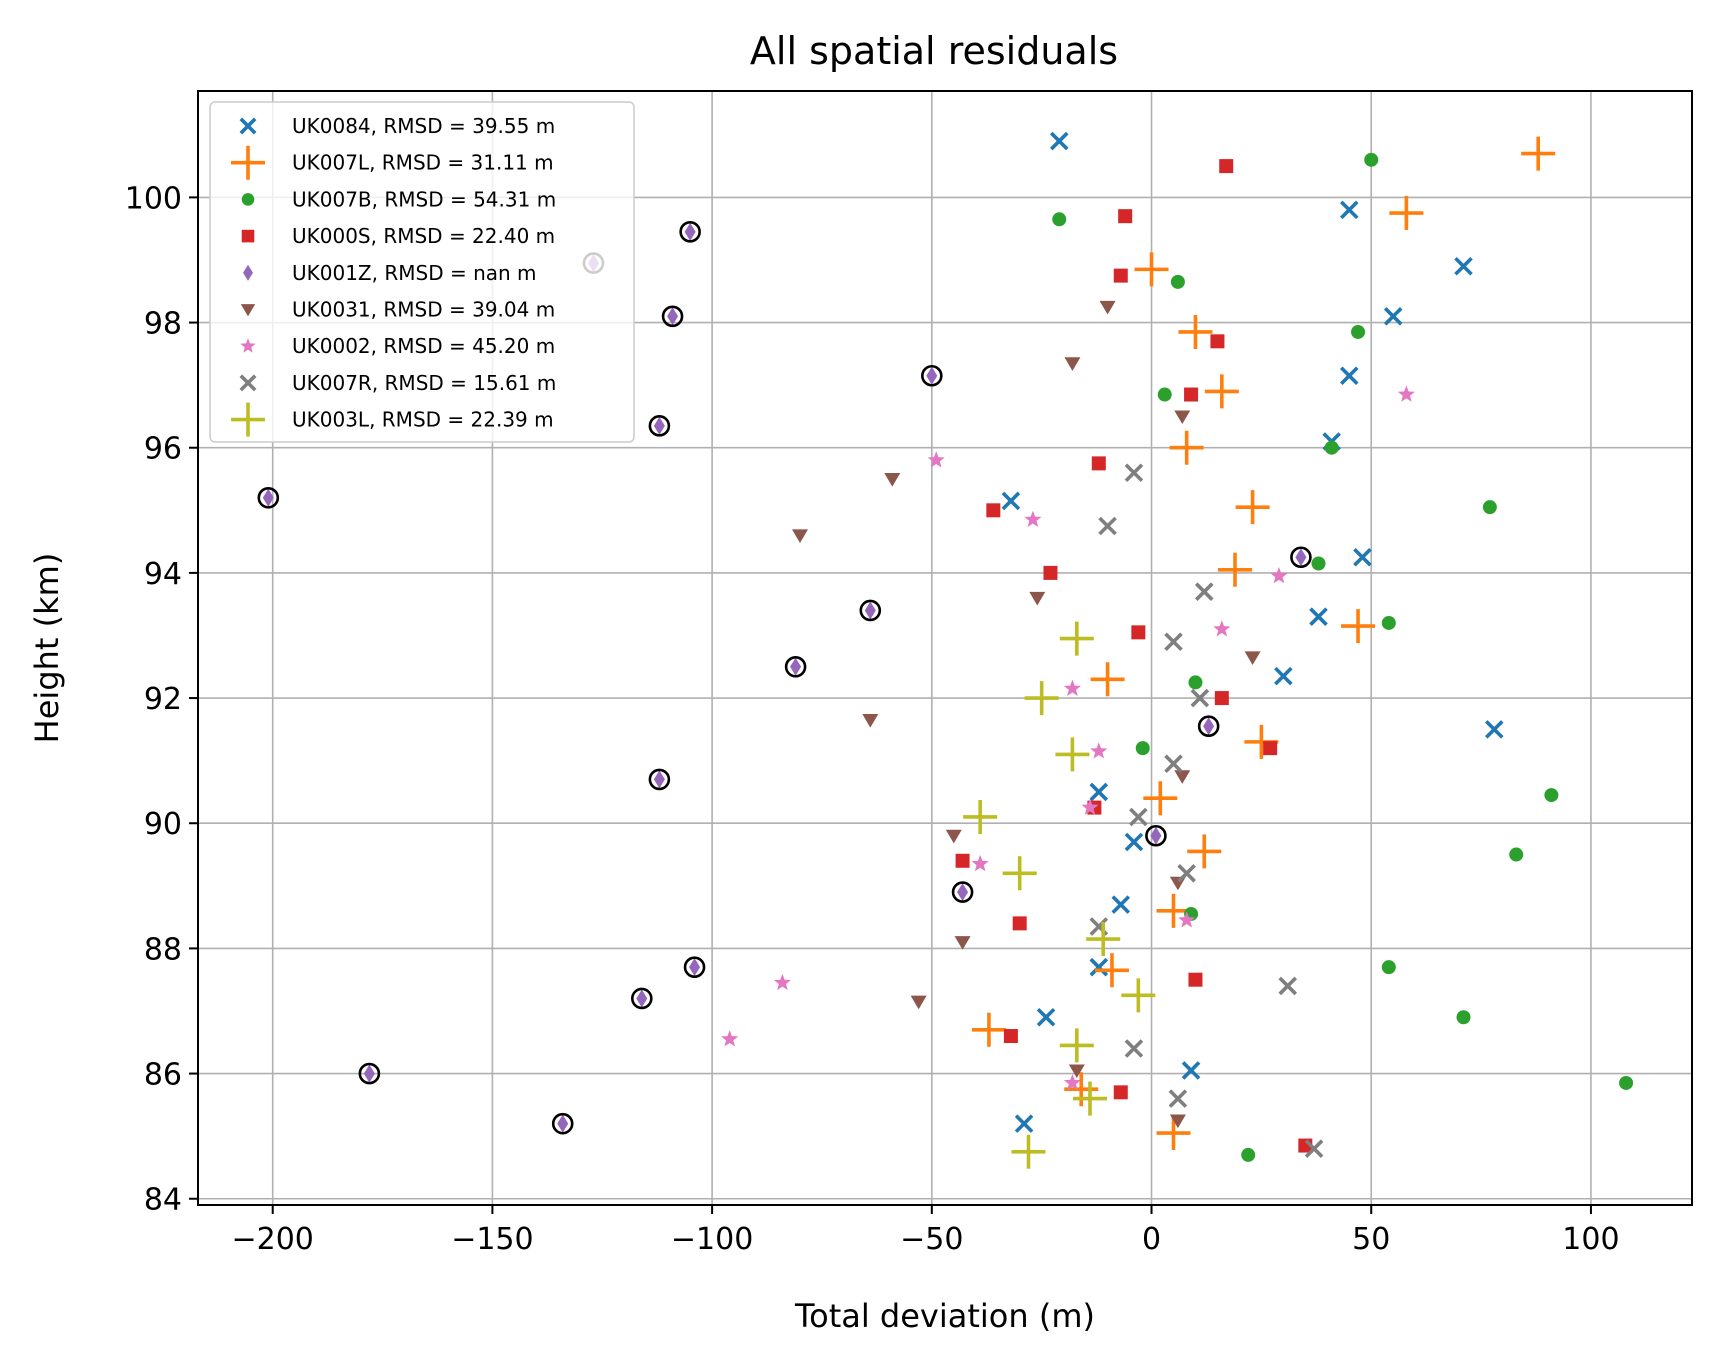  I want to click on legend-entry: UK007R, RMSD = 15.61 m, so click(397, 383).